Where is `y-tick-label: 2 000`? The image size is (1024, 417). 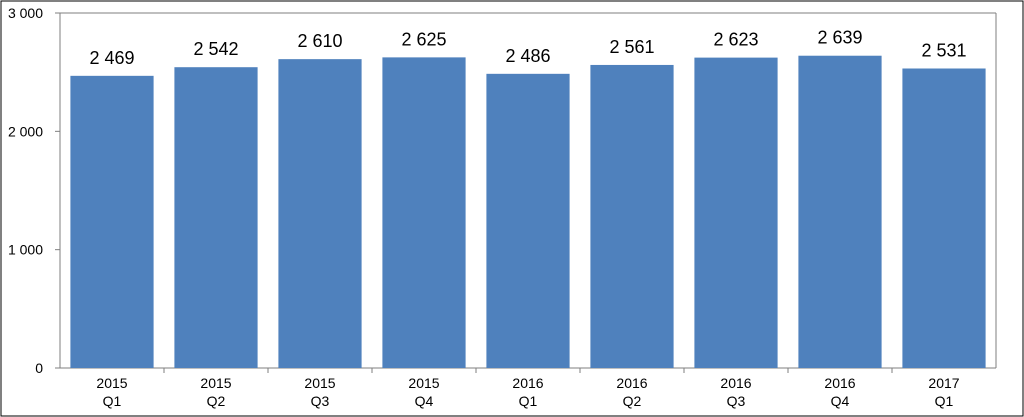 y-tick-label: 2 000 is located at coordinates (25, 131).